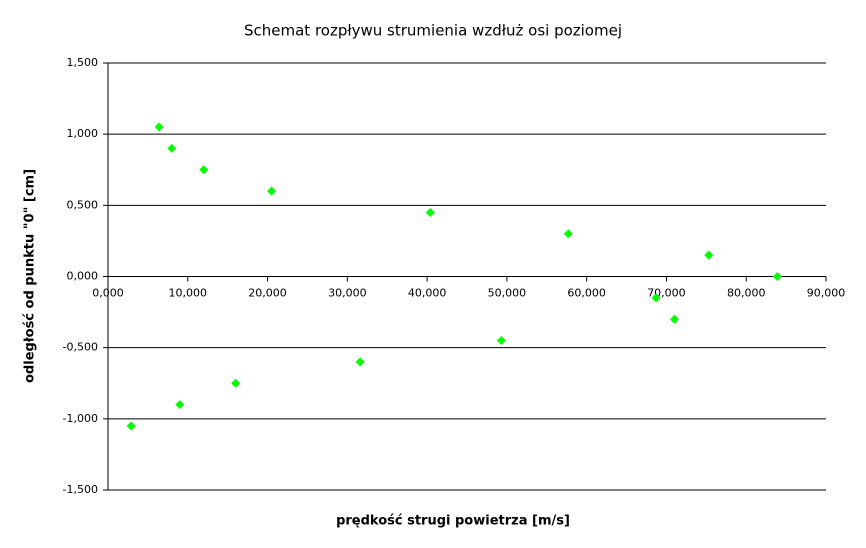 The height and width of the screenshot is (548, 866). What do you see at coordinates (83, 276) in the screenshot?
I see `y-tick-label: 0,000` at bounding box center [83, 276].